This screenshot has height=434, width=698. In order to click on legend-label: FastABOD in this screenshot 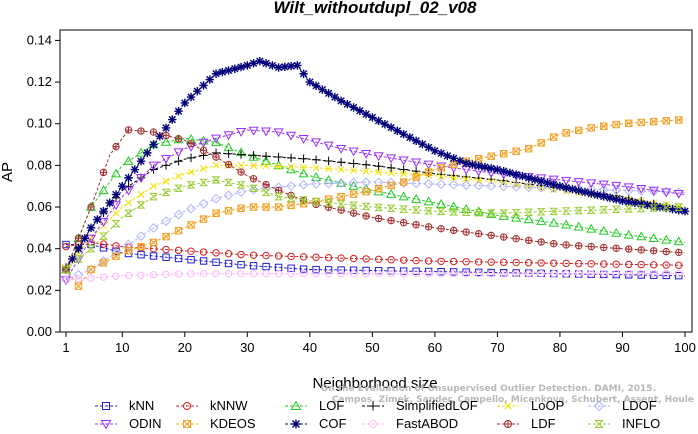, I will do `click(427, 423)`.